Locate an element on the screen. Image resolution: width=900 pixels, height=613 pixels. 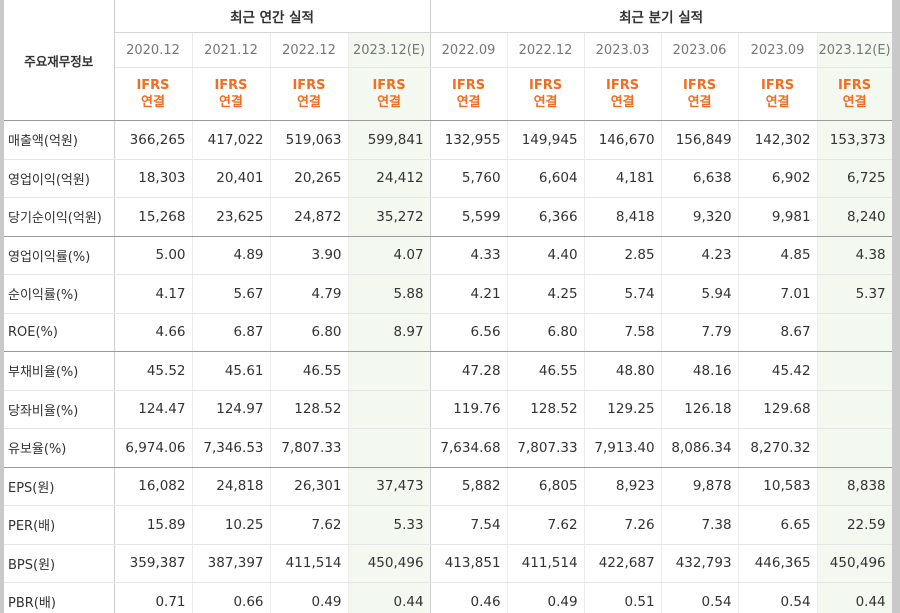
value-cell: 20,265 is located at coordinates (309, 178).